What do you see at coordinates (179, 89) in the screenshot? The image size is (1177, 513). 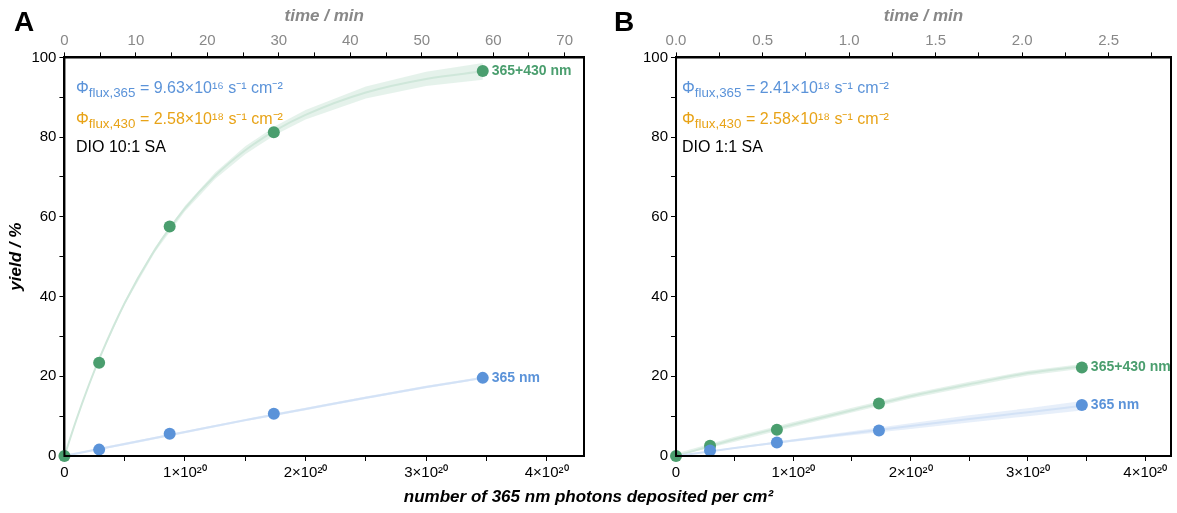 I see `annotation: Φ$_{flux,365}$ = 9.63×10¹⁶ s⁻¹ cm⁻²` at bounding box center [179, 89].